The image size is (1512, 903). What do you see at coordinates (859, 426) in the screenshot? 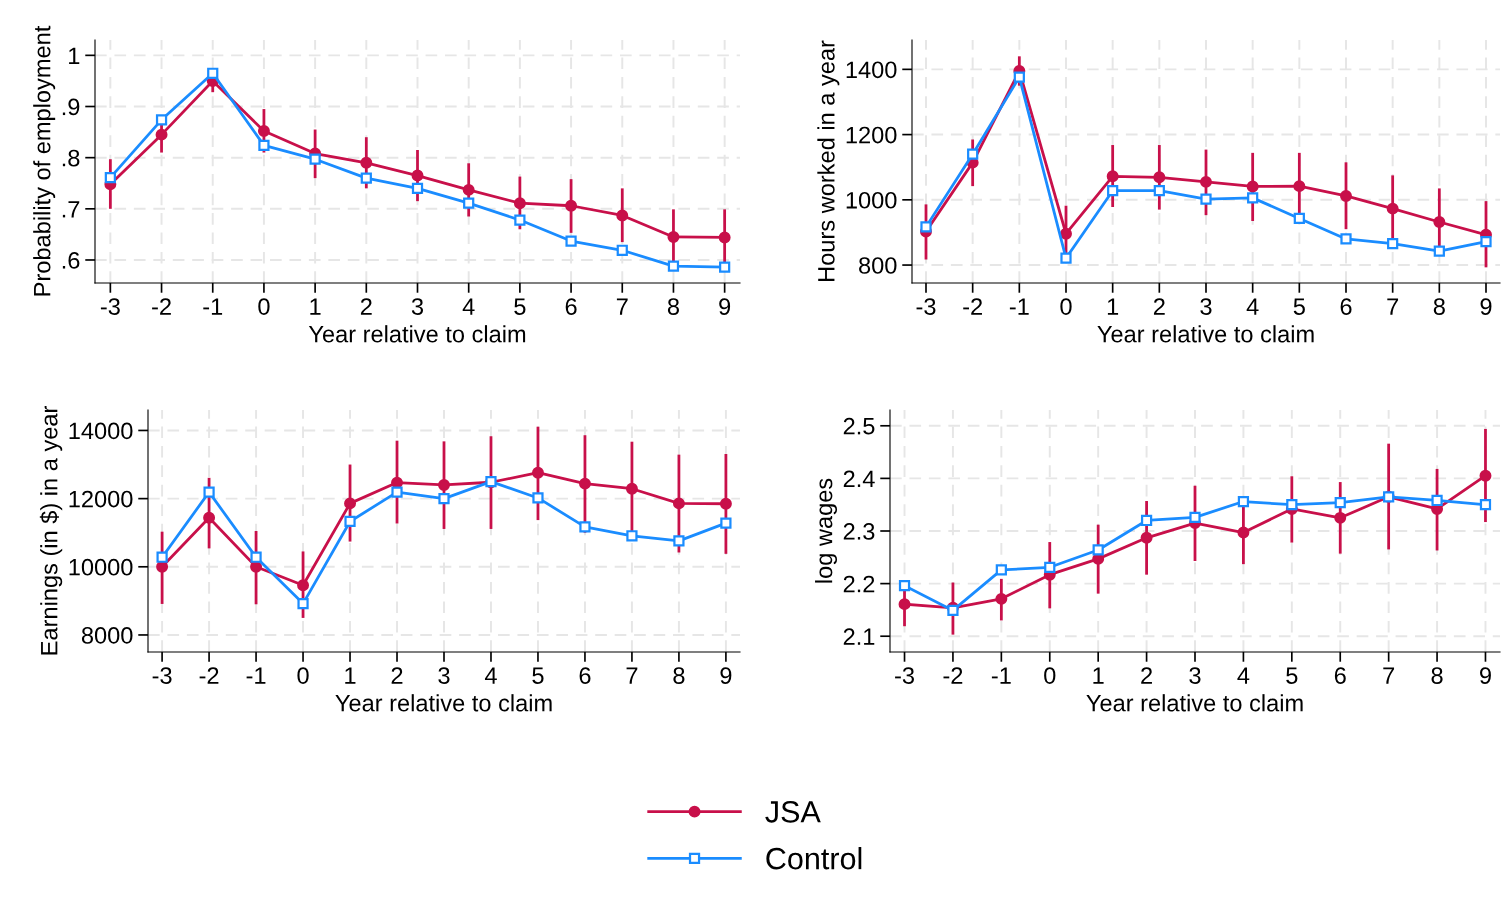
I see `y-tick-label: 2.5` at bounding box center [859, 426].